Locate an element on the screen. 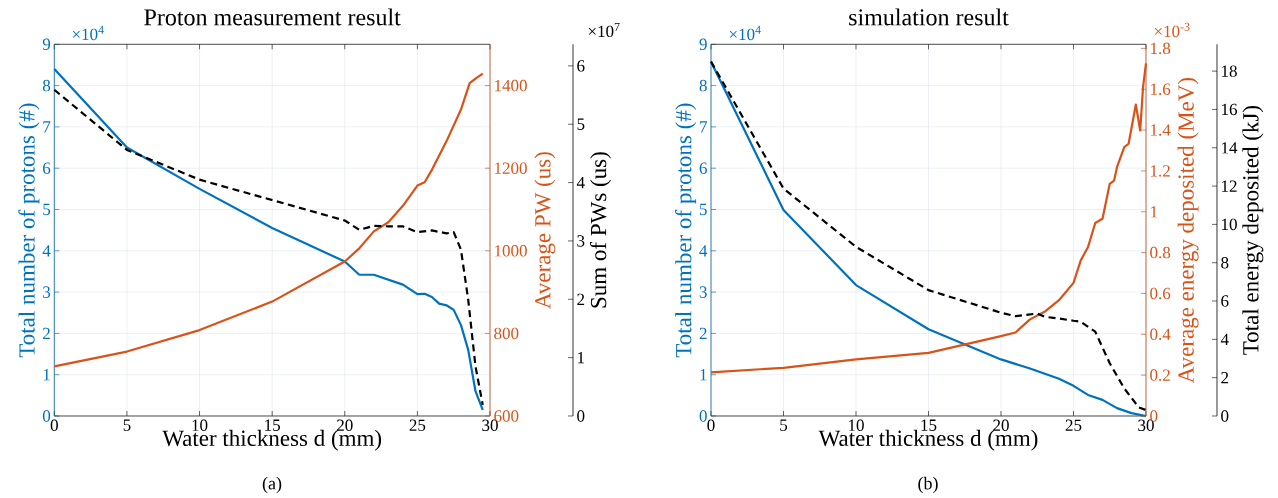  y2-tick-label: 1.8 is located at coordinates (1161, 48).